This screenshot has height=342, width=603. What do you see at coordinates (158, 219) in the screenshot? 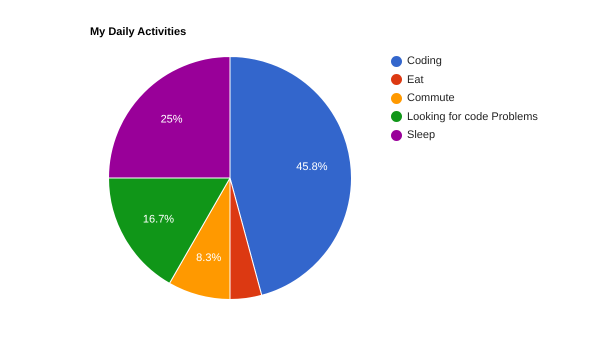
I see `data-label: 16.7%` at bounding box center [158, 219].